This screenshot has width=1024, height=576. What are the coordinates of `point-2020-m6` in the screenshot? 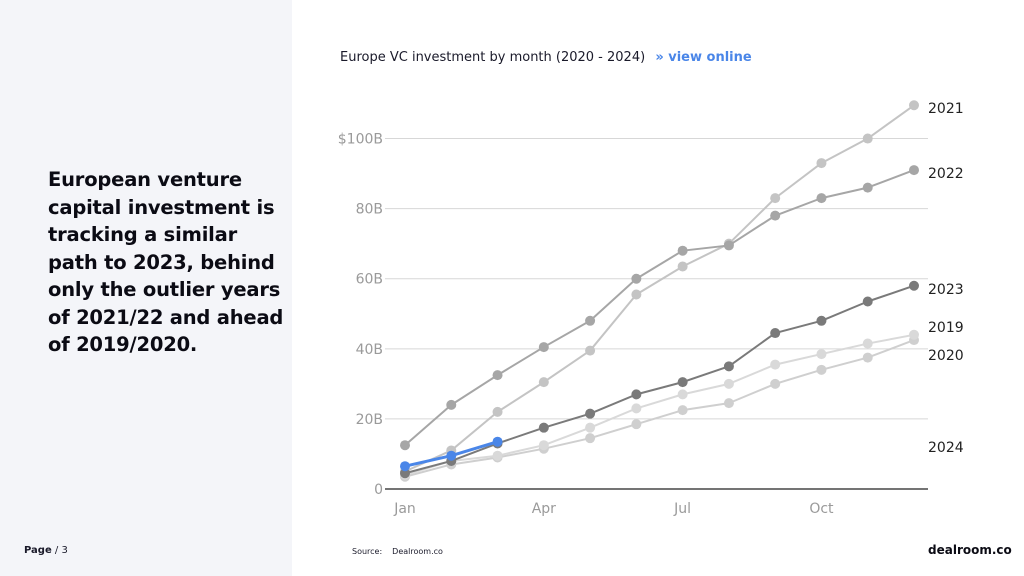 It's located at (636, 424).